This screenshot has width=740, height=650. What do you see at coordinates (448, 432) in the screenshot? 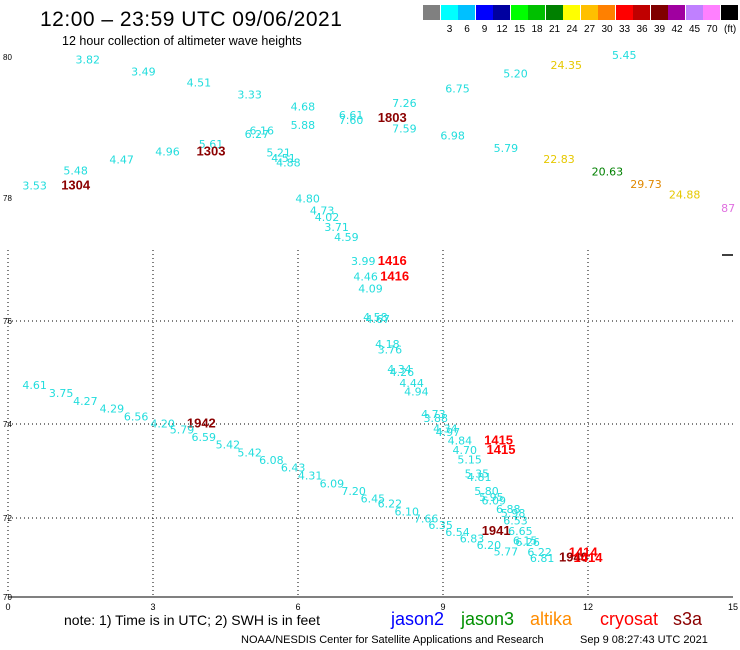
I see `wave-height-label: 4.97` at bounding box center [448, 432].